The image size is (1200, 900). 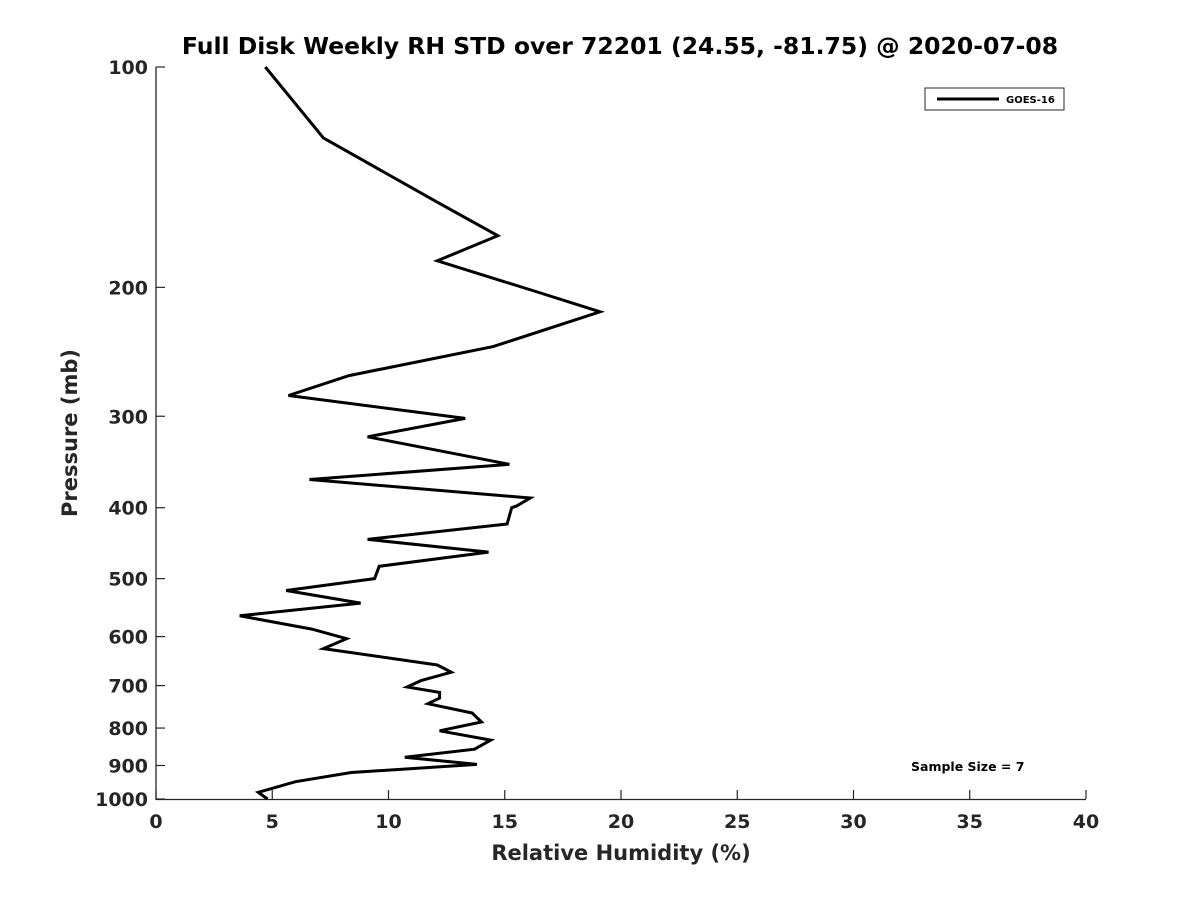 I want to click on y-tick-label: 300, so click(x=128, y=417).